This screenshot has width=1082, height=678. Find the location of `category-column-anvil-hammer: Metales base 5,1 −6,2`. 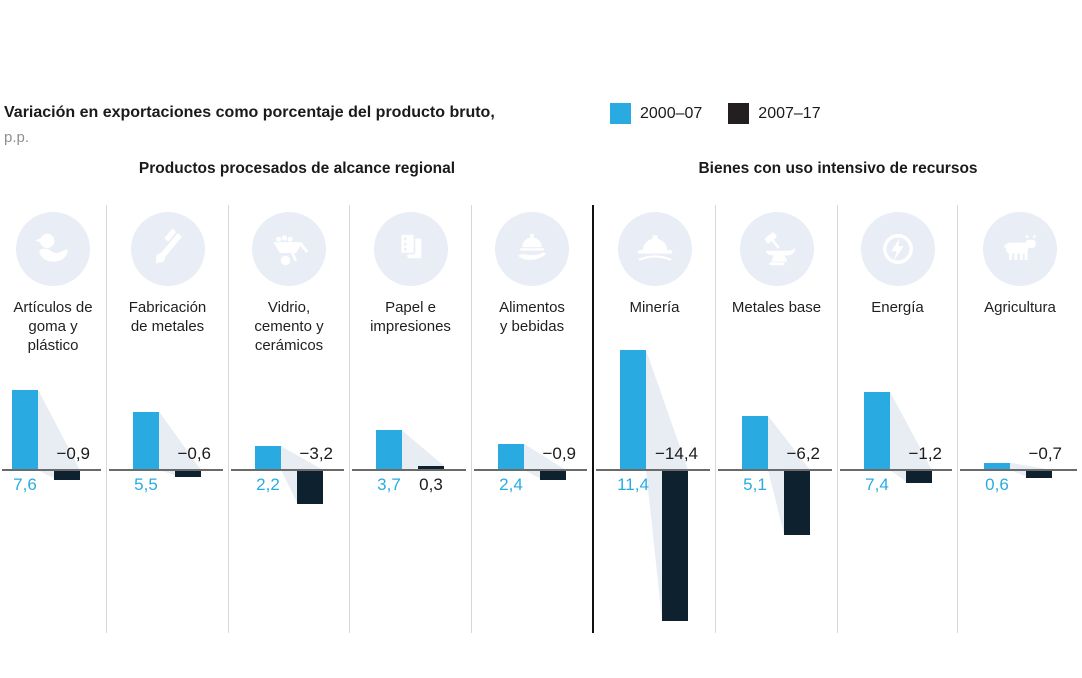

category-column-anvil-hammer: Metales base 5,1 −6,2 is located at coordinates (777, 419).